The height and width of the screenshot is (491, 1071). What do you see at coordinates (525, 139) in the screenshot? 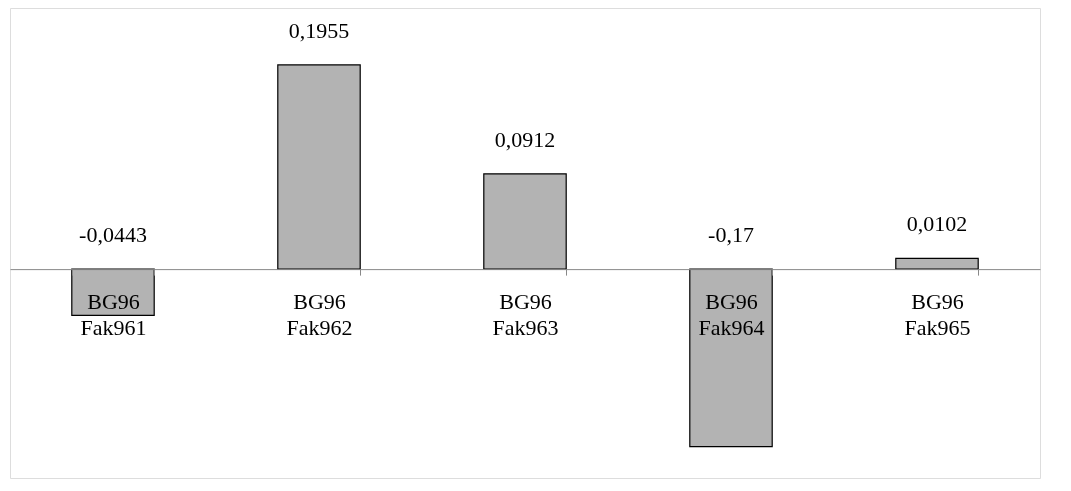
I see `data-label: 0,0912` at bounding box center [525, 139].